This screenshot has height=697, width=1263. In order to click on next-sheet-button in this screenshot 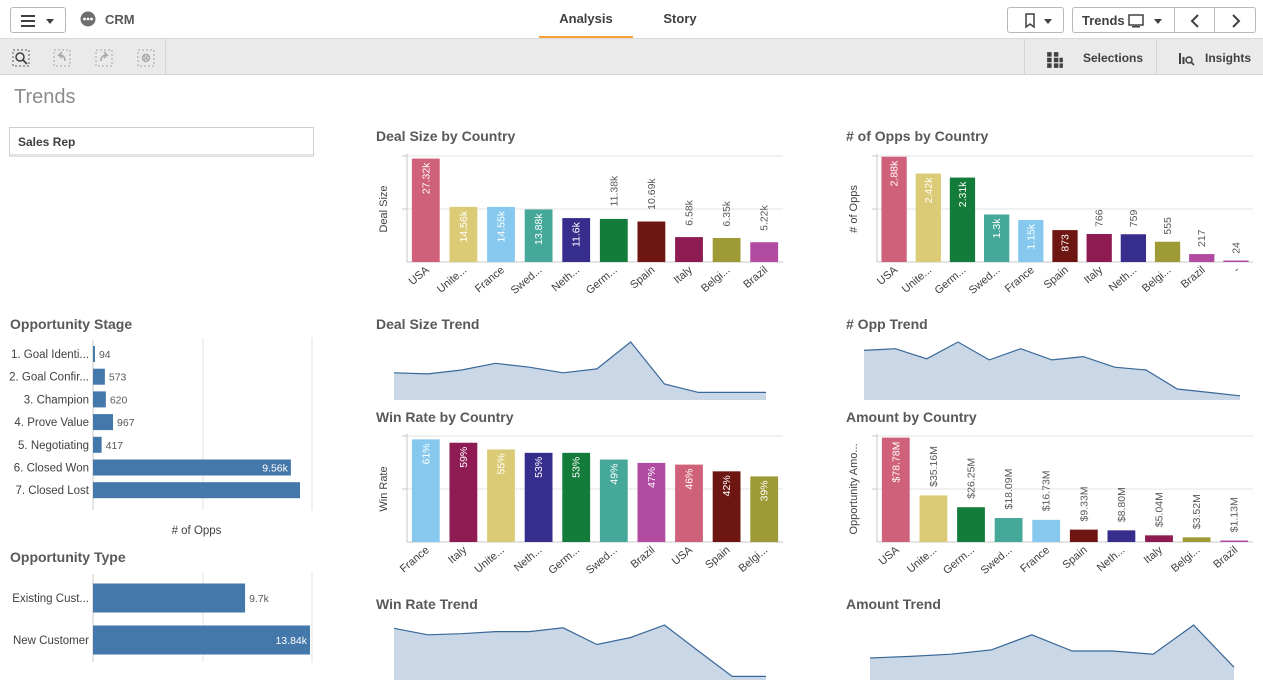, I will do `click(1235, 20)`.